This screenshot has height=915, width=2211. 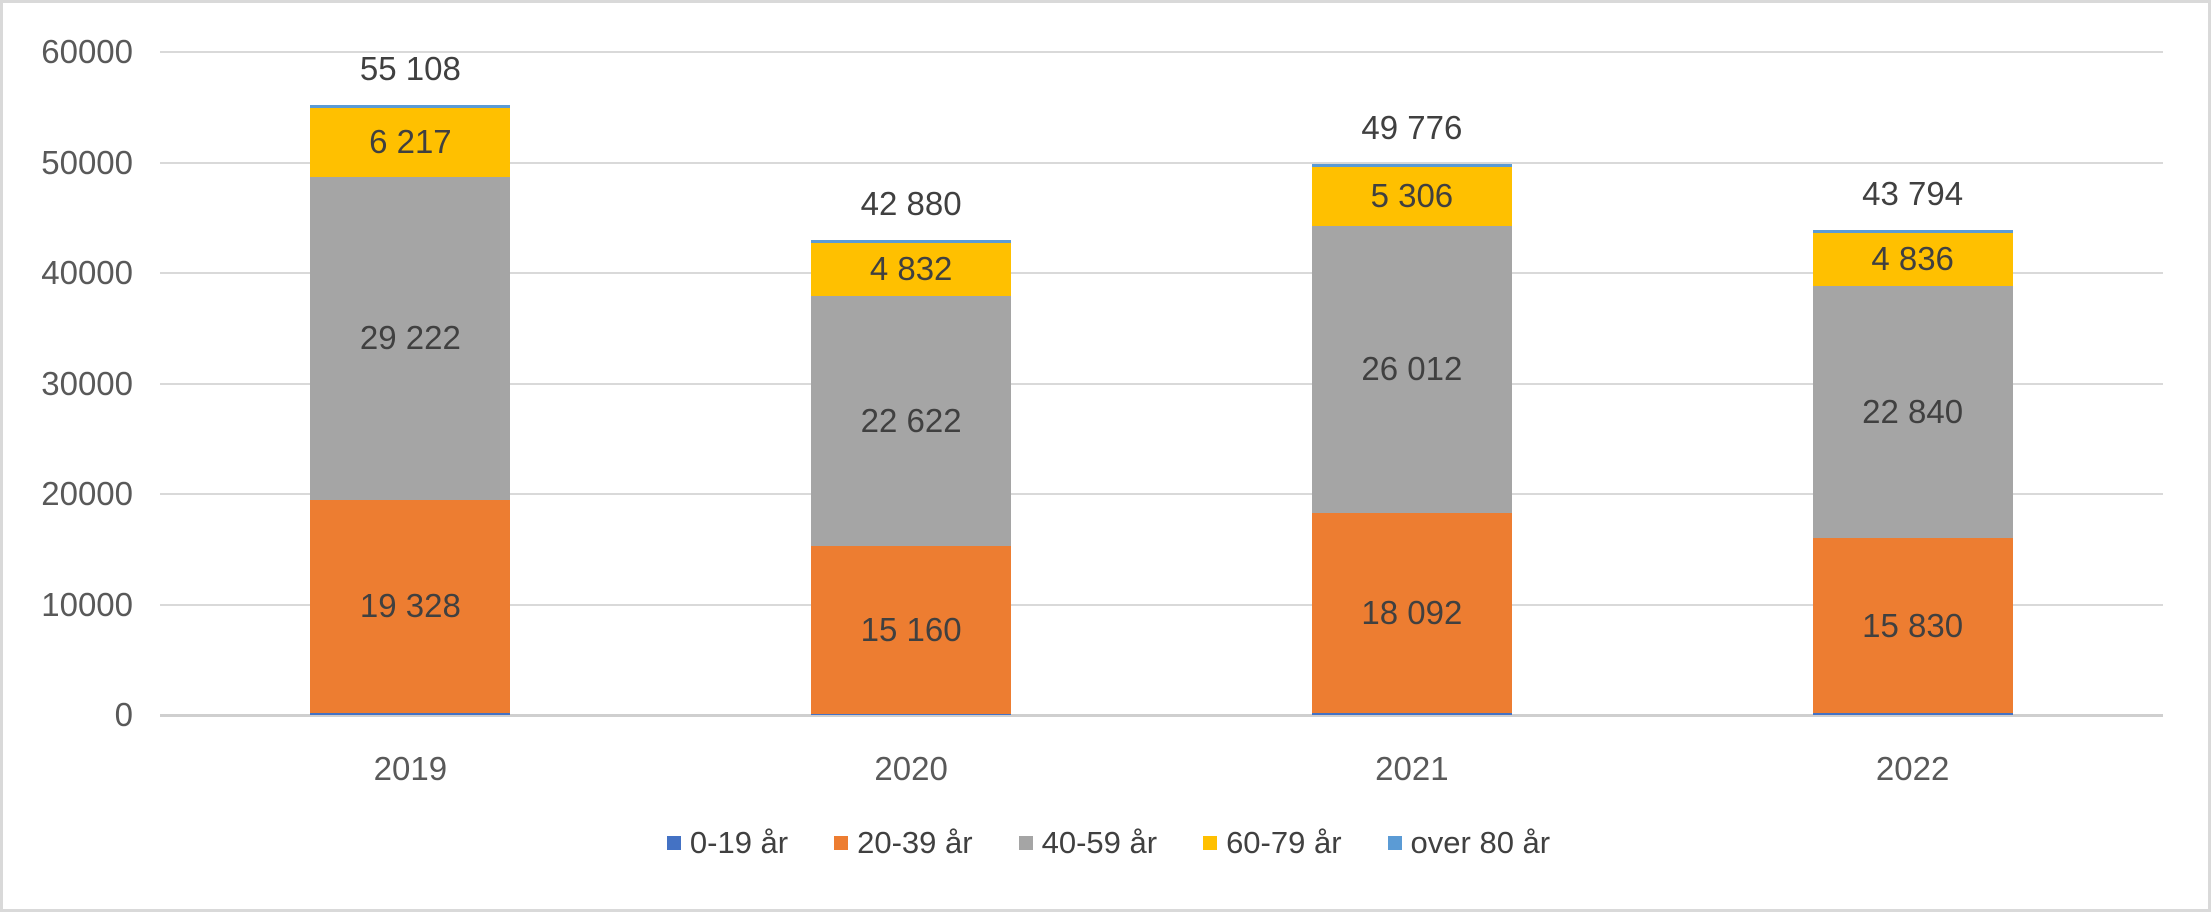 What do you see at coordinates (87, 383) in the screenshot?
I see `y-tick-label: 30000` at bounding box center [87, 383].